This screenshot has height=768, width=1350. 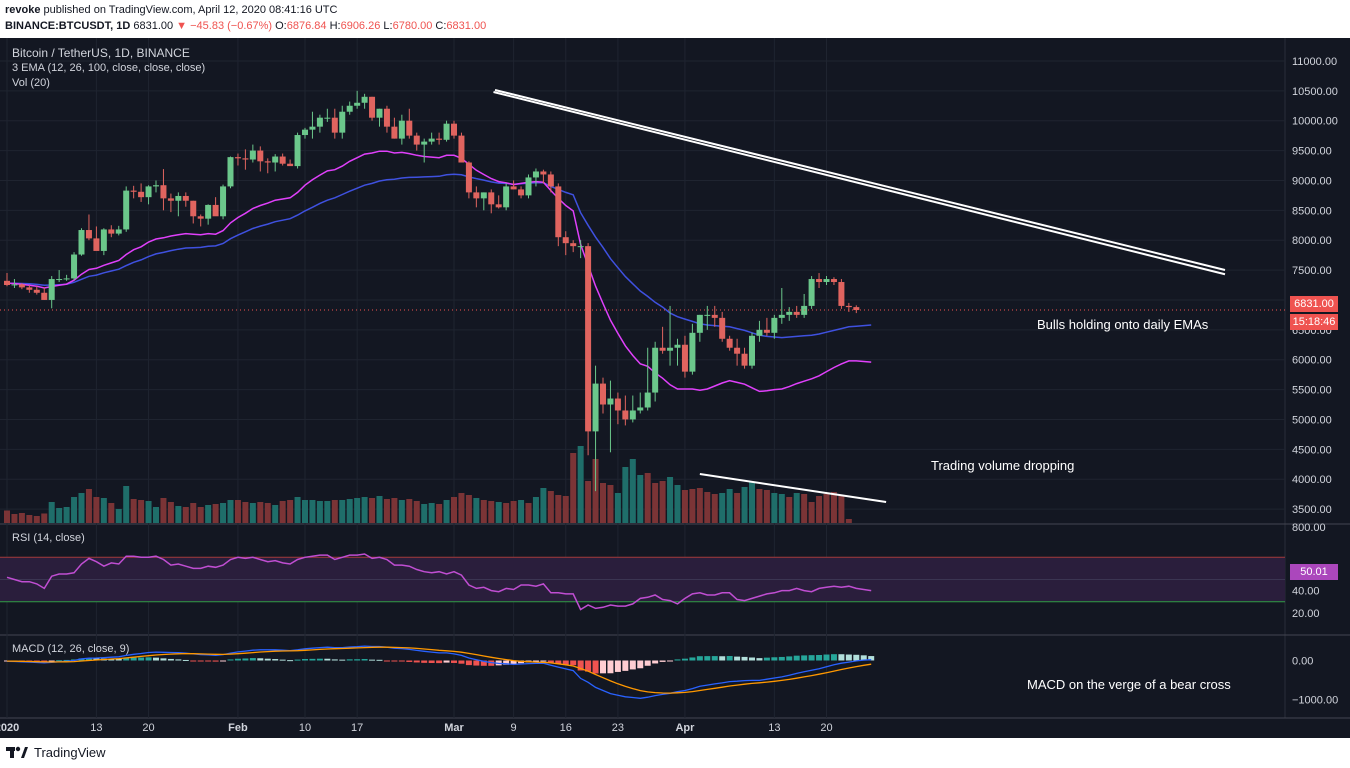 I want to click on ohlc-l-label: L:, so click(x=388, y=26).